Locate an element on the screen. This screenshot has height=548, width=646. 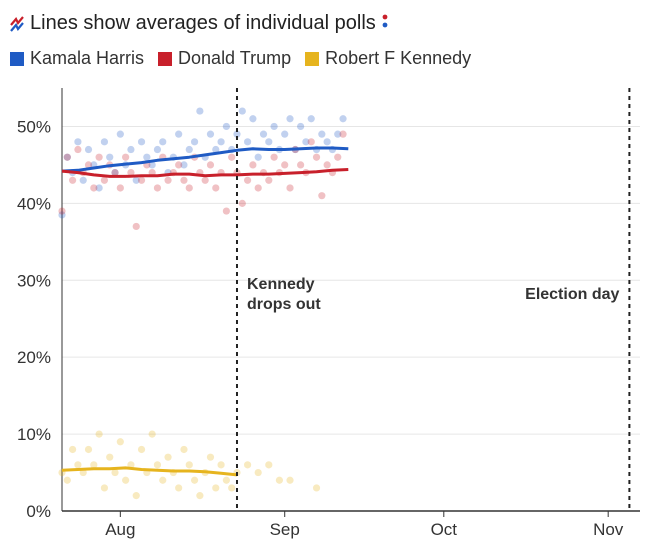
legend-item: Robert F Kennedy is located at coordinates (388, 58).